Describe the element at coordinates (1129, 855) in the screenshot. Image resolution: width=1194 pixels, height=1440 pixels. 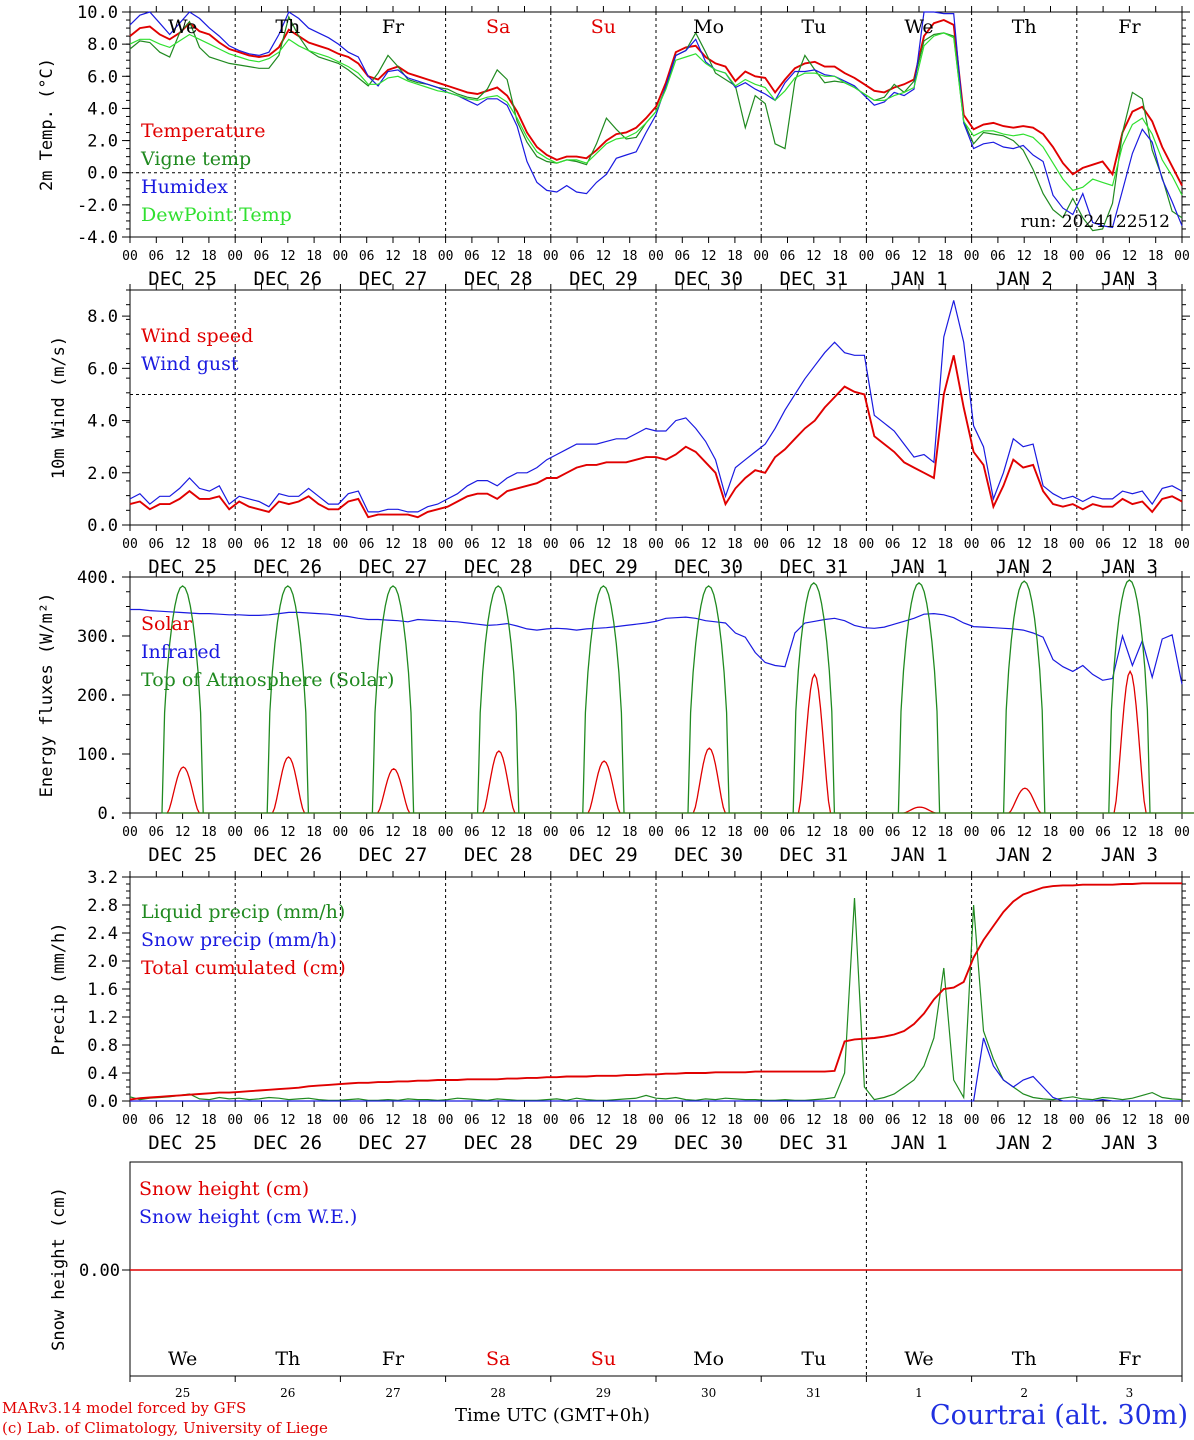
I see `date-label: JAN 3` at that location.